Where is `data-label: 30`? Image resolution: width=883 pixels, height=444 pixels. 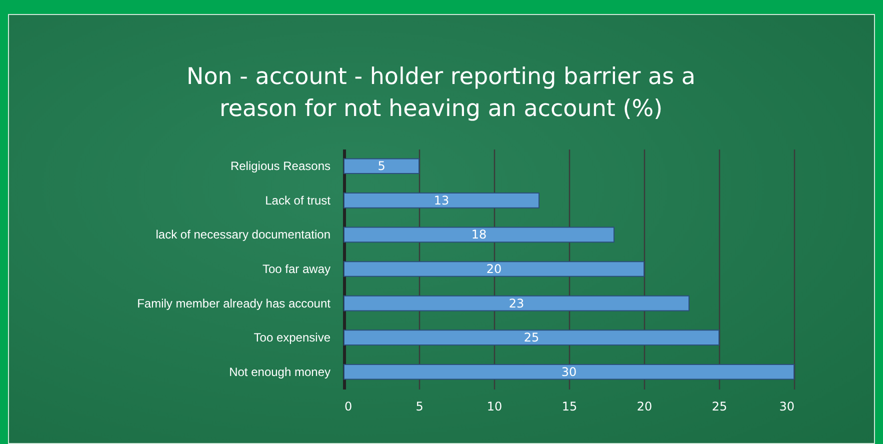 data-label: 30 is located at coordinates (569, 371).